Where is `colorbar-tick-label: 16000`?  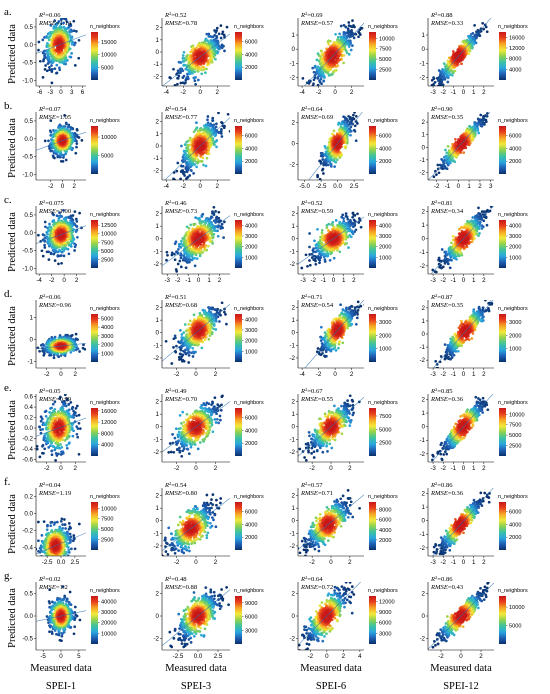
colorbar-tick-label: 16000 is located at coordinates (517, 38).